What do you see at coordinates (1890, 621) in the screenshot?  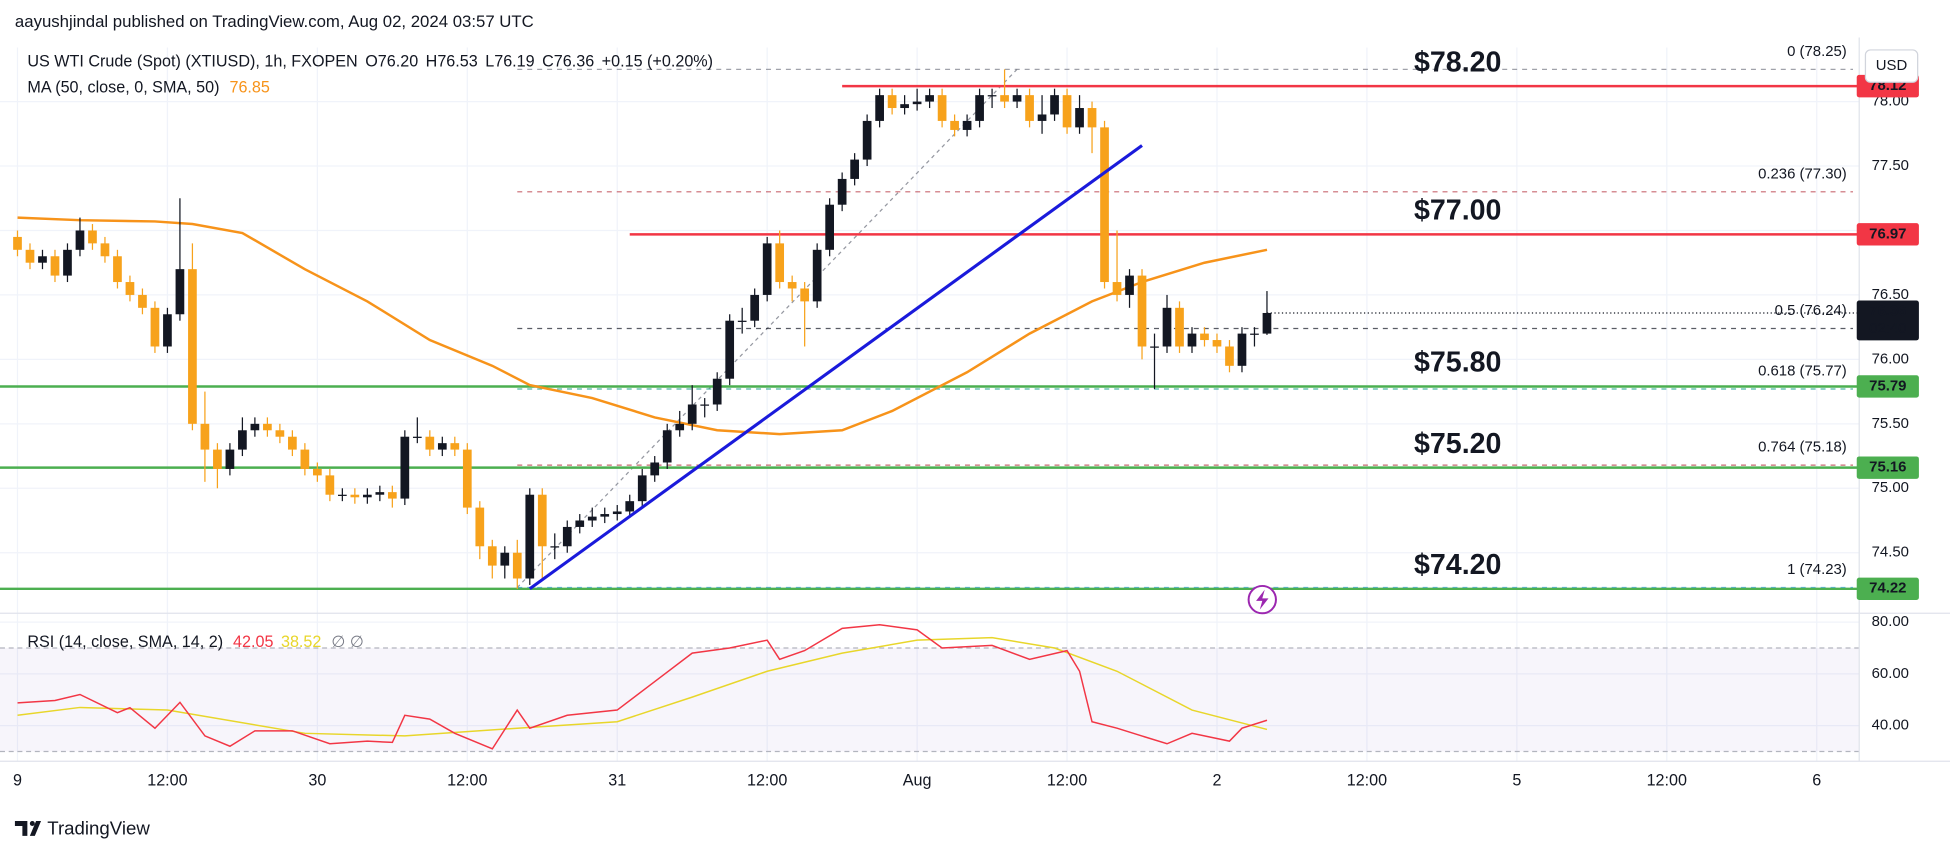 I see `rsi-tick-label: 80.00` at bounding box center [1890, 621].